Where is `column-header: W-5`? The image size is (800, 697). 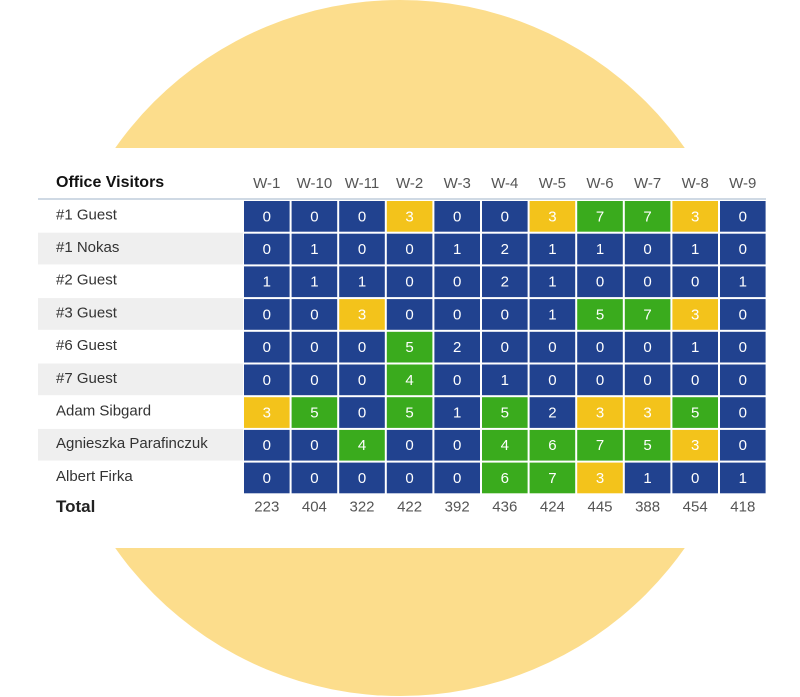 column-header: W-5 is located at coordinates (552, 183).